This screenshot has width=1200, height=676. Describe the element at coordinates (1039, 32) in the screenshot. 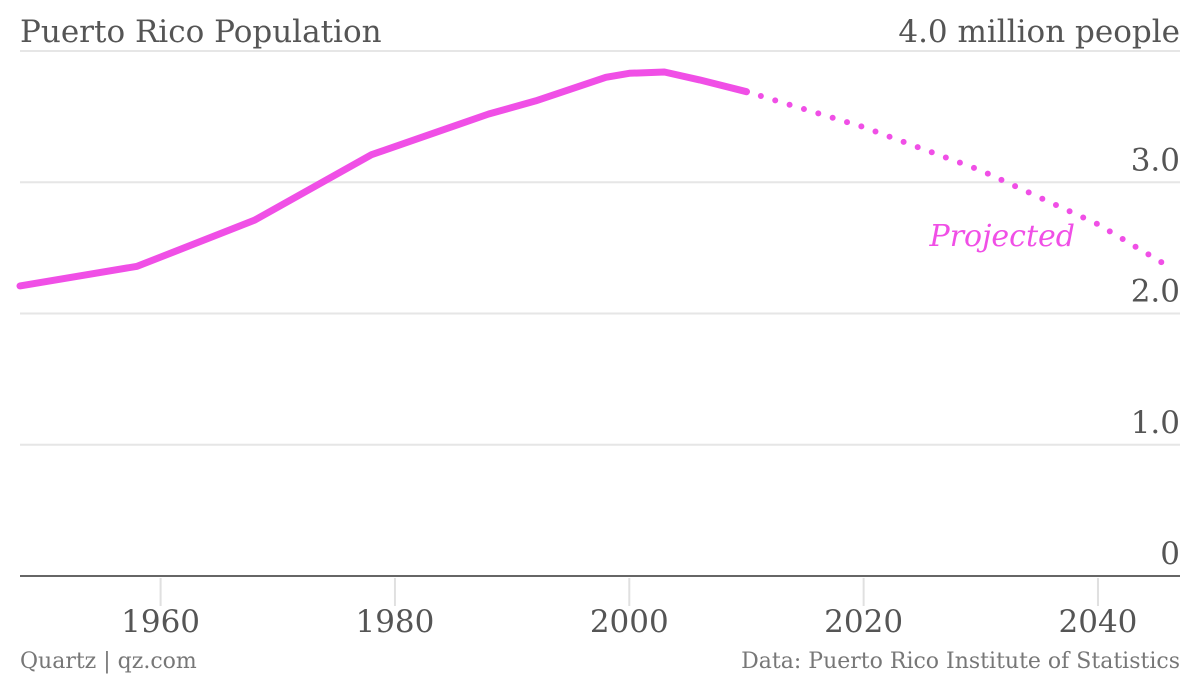

I see `unit-label: 4.0 million people` at that location.